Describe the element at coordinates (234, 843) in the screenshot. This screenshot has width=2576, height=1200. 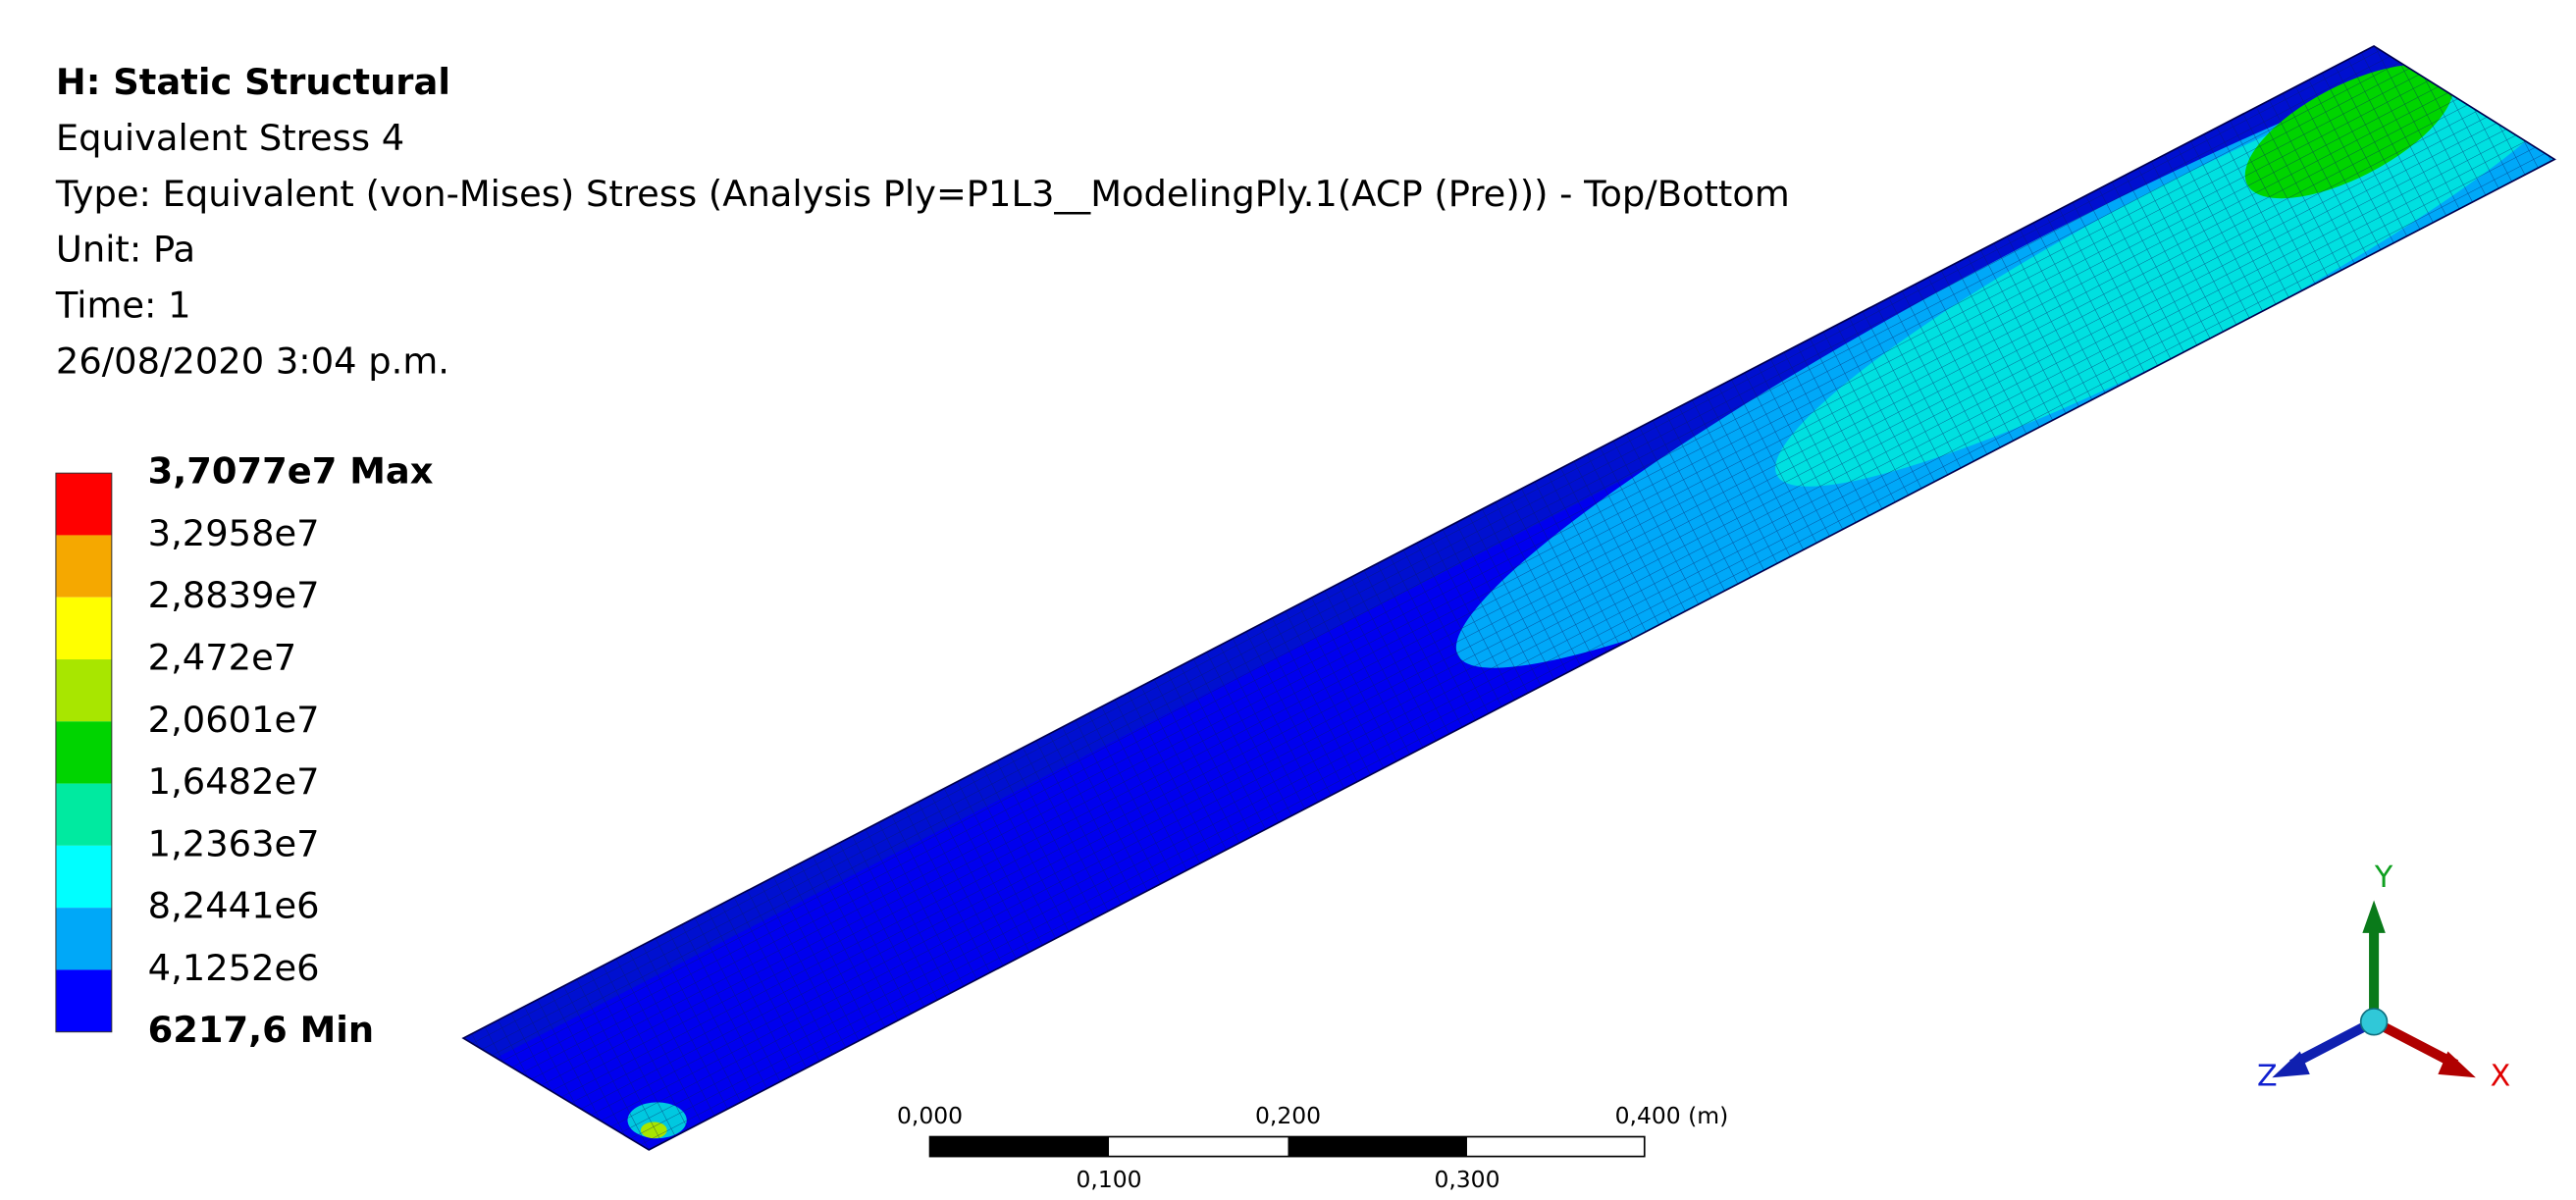
I see `legend-label: 1,2363e7` at that location.